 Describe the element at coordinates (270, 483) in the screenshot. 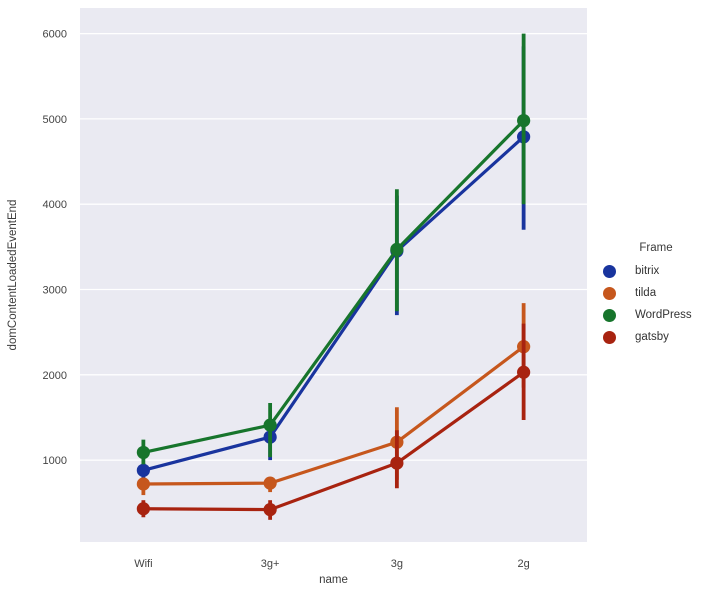

I see `data-point-tilda-3g+` at that location.